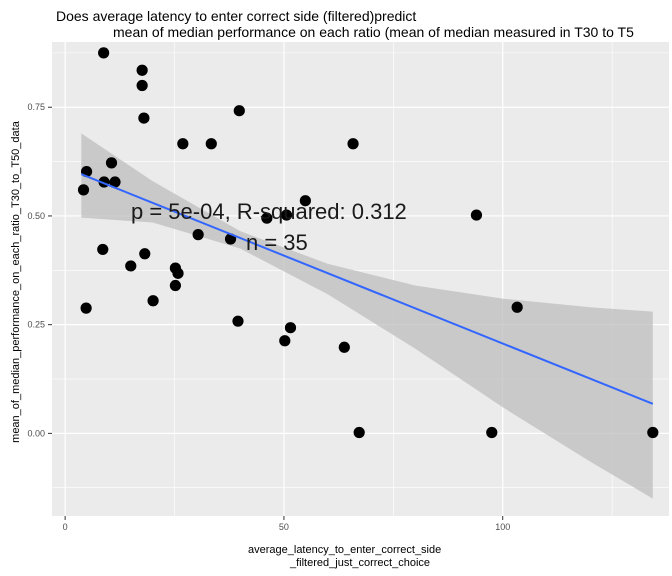 The width and height of the screenshot is (672, 576). Describe the element at coordinates (284, 527) in the screenshot. I see `x-tick-label: 50` at that location.